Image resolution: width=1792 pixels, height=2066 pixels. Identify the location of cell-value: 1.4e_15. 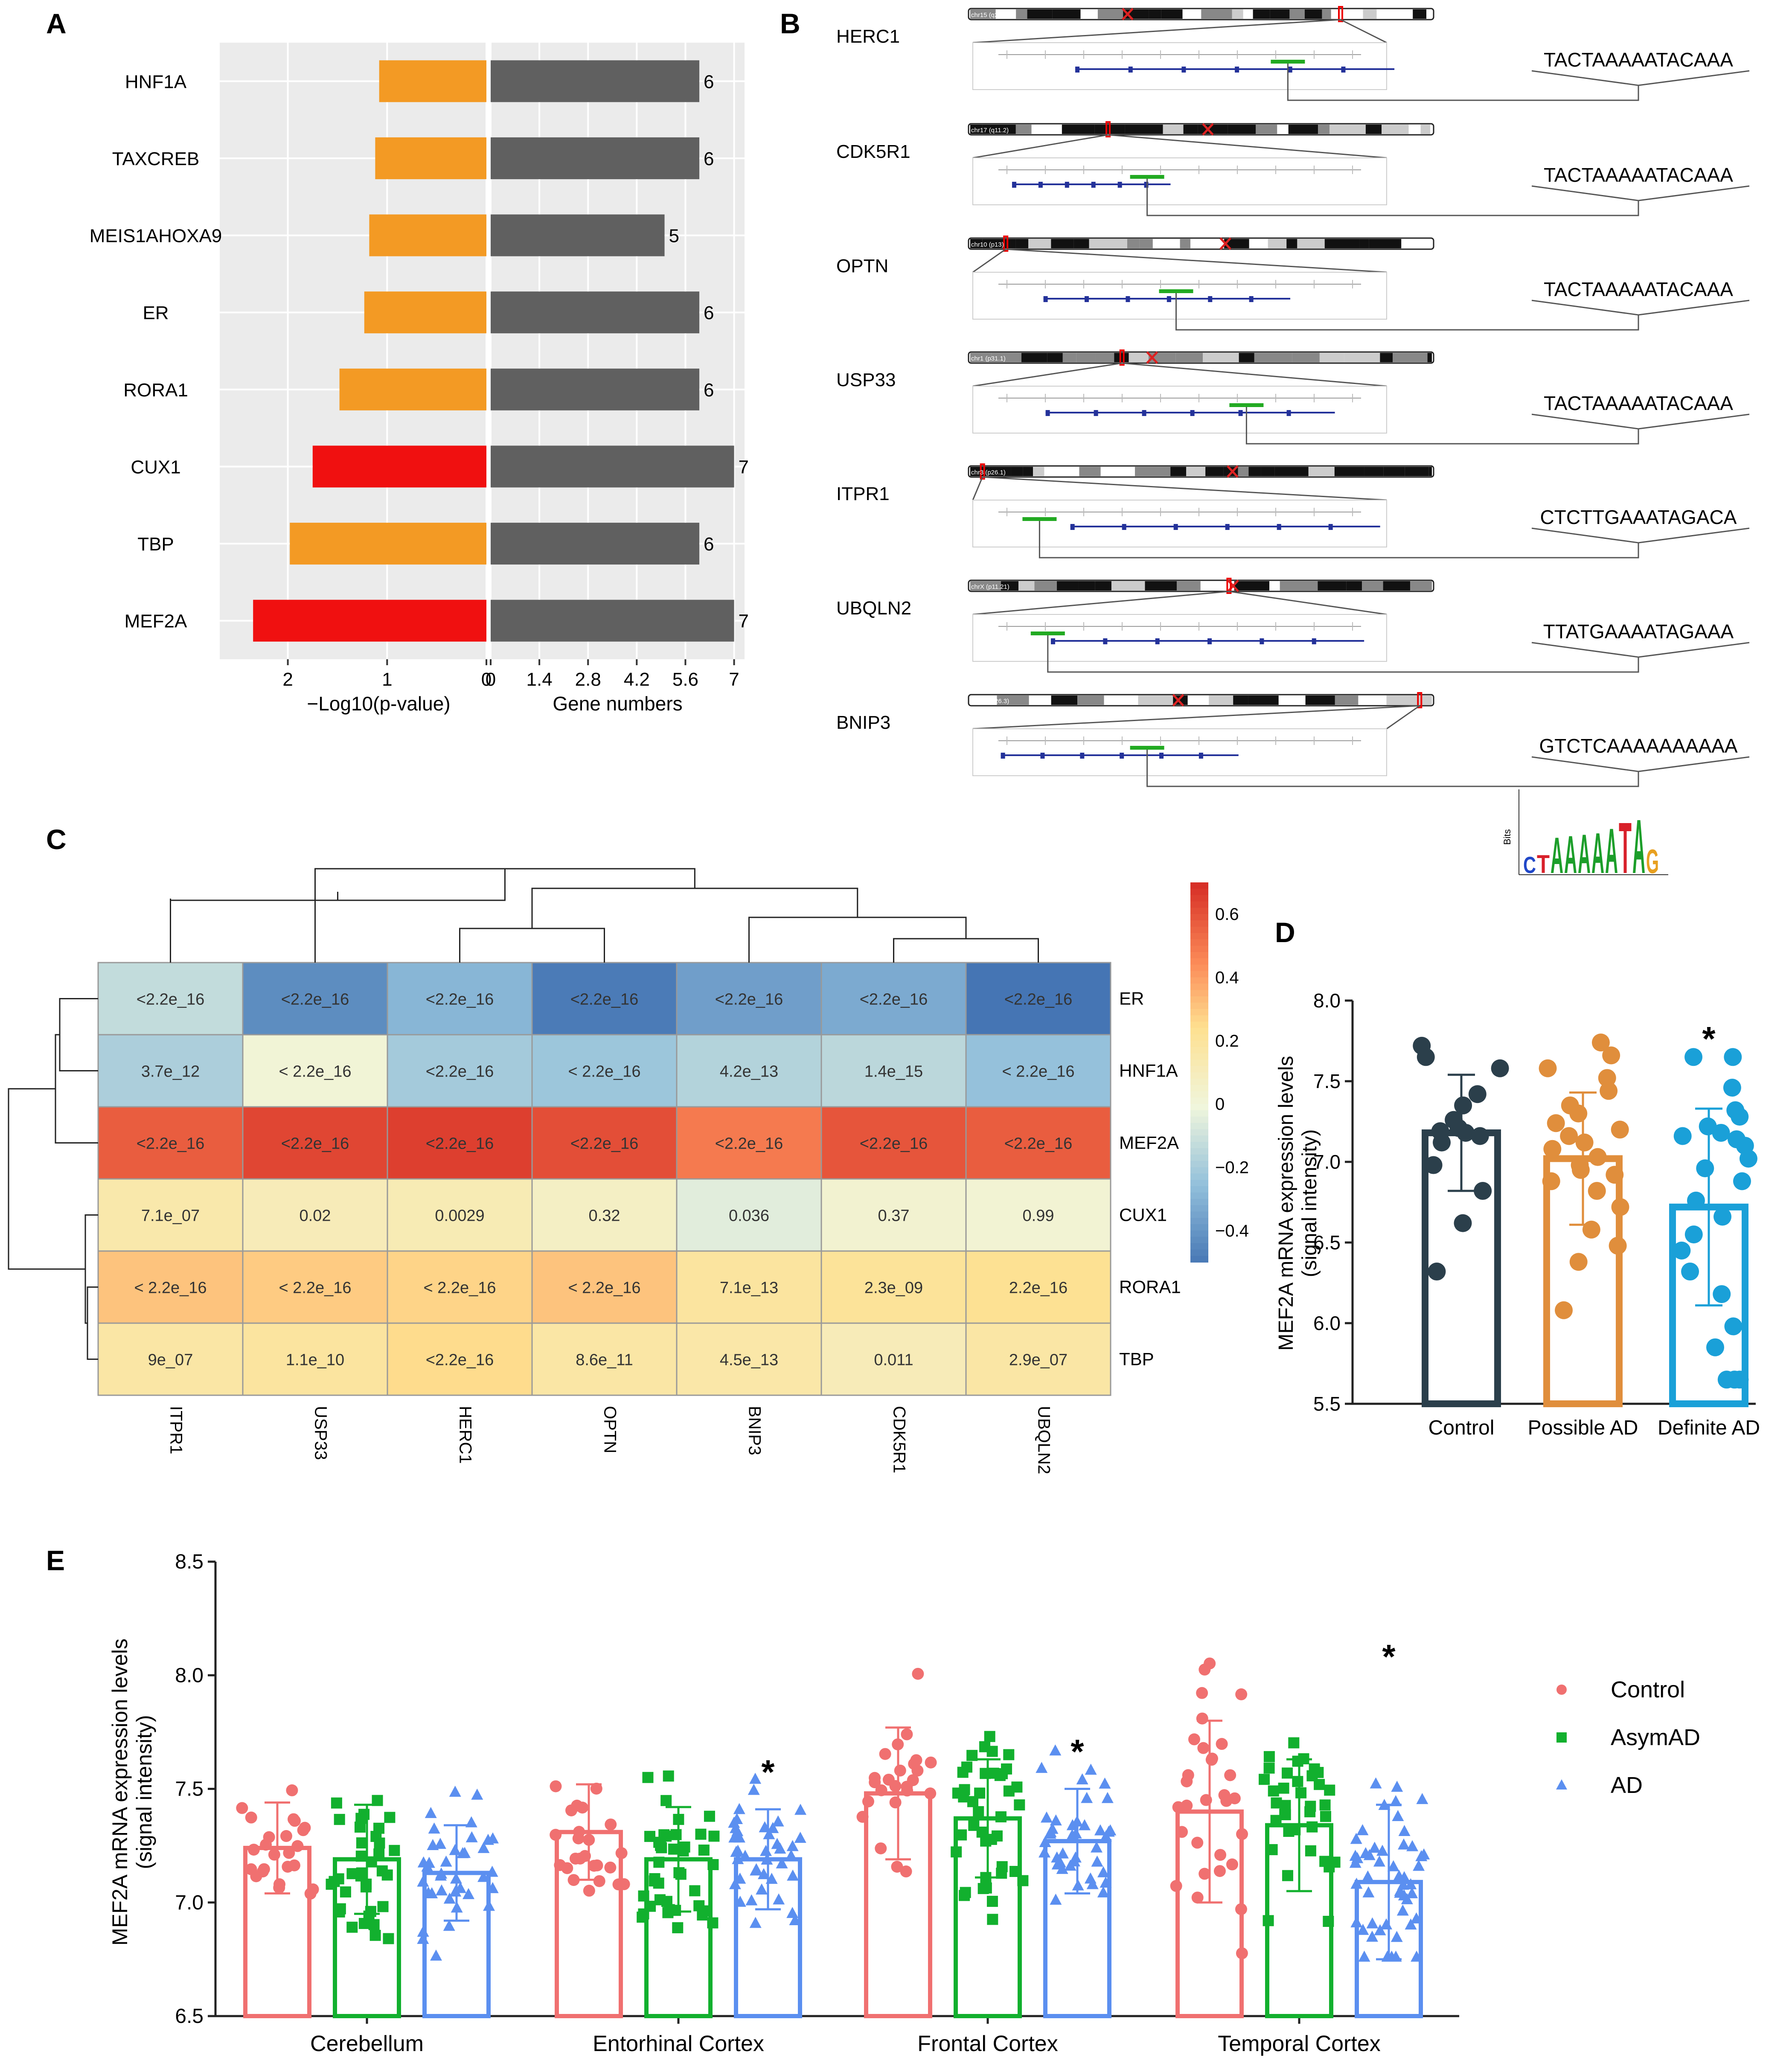
(894, 1072).